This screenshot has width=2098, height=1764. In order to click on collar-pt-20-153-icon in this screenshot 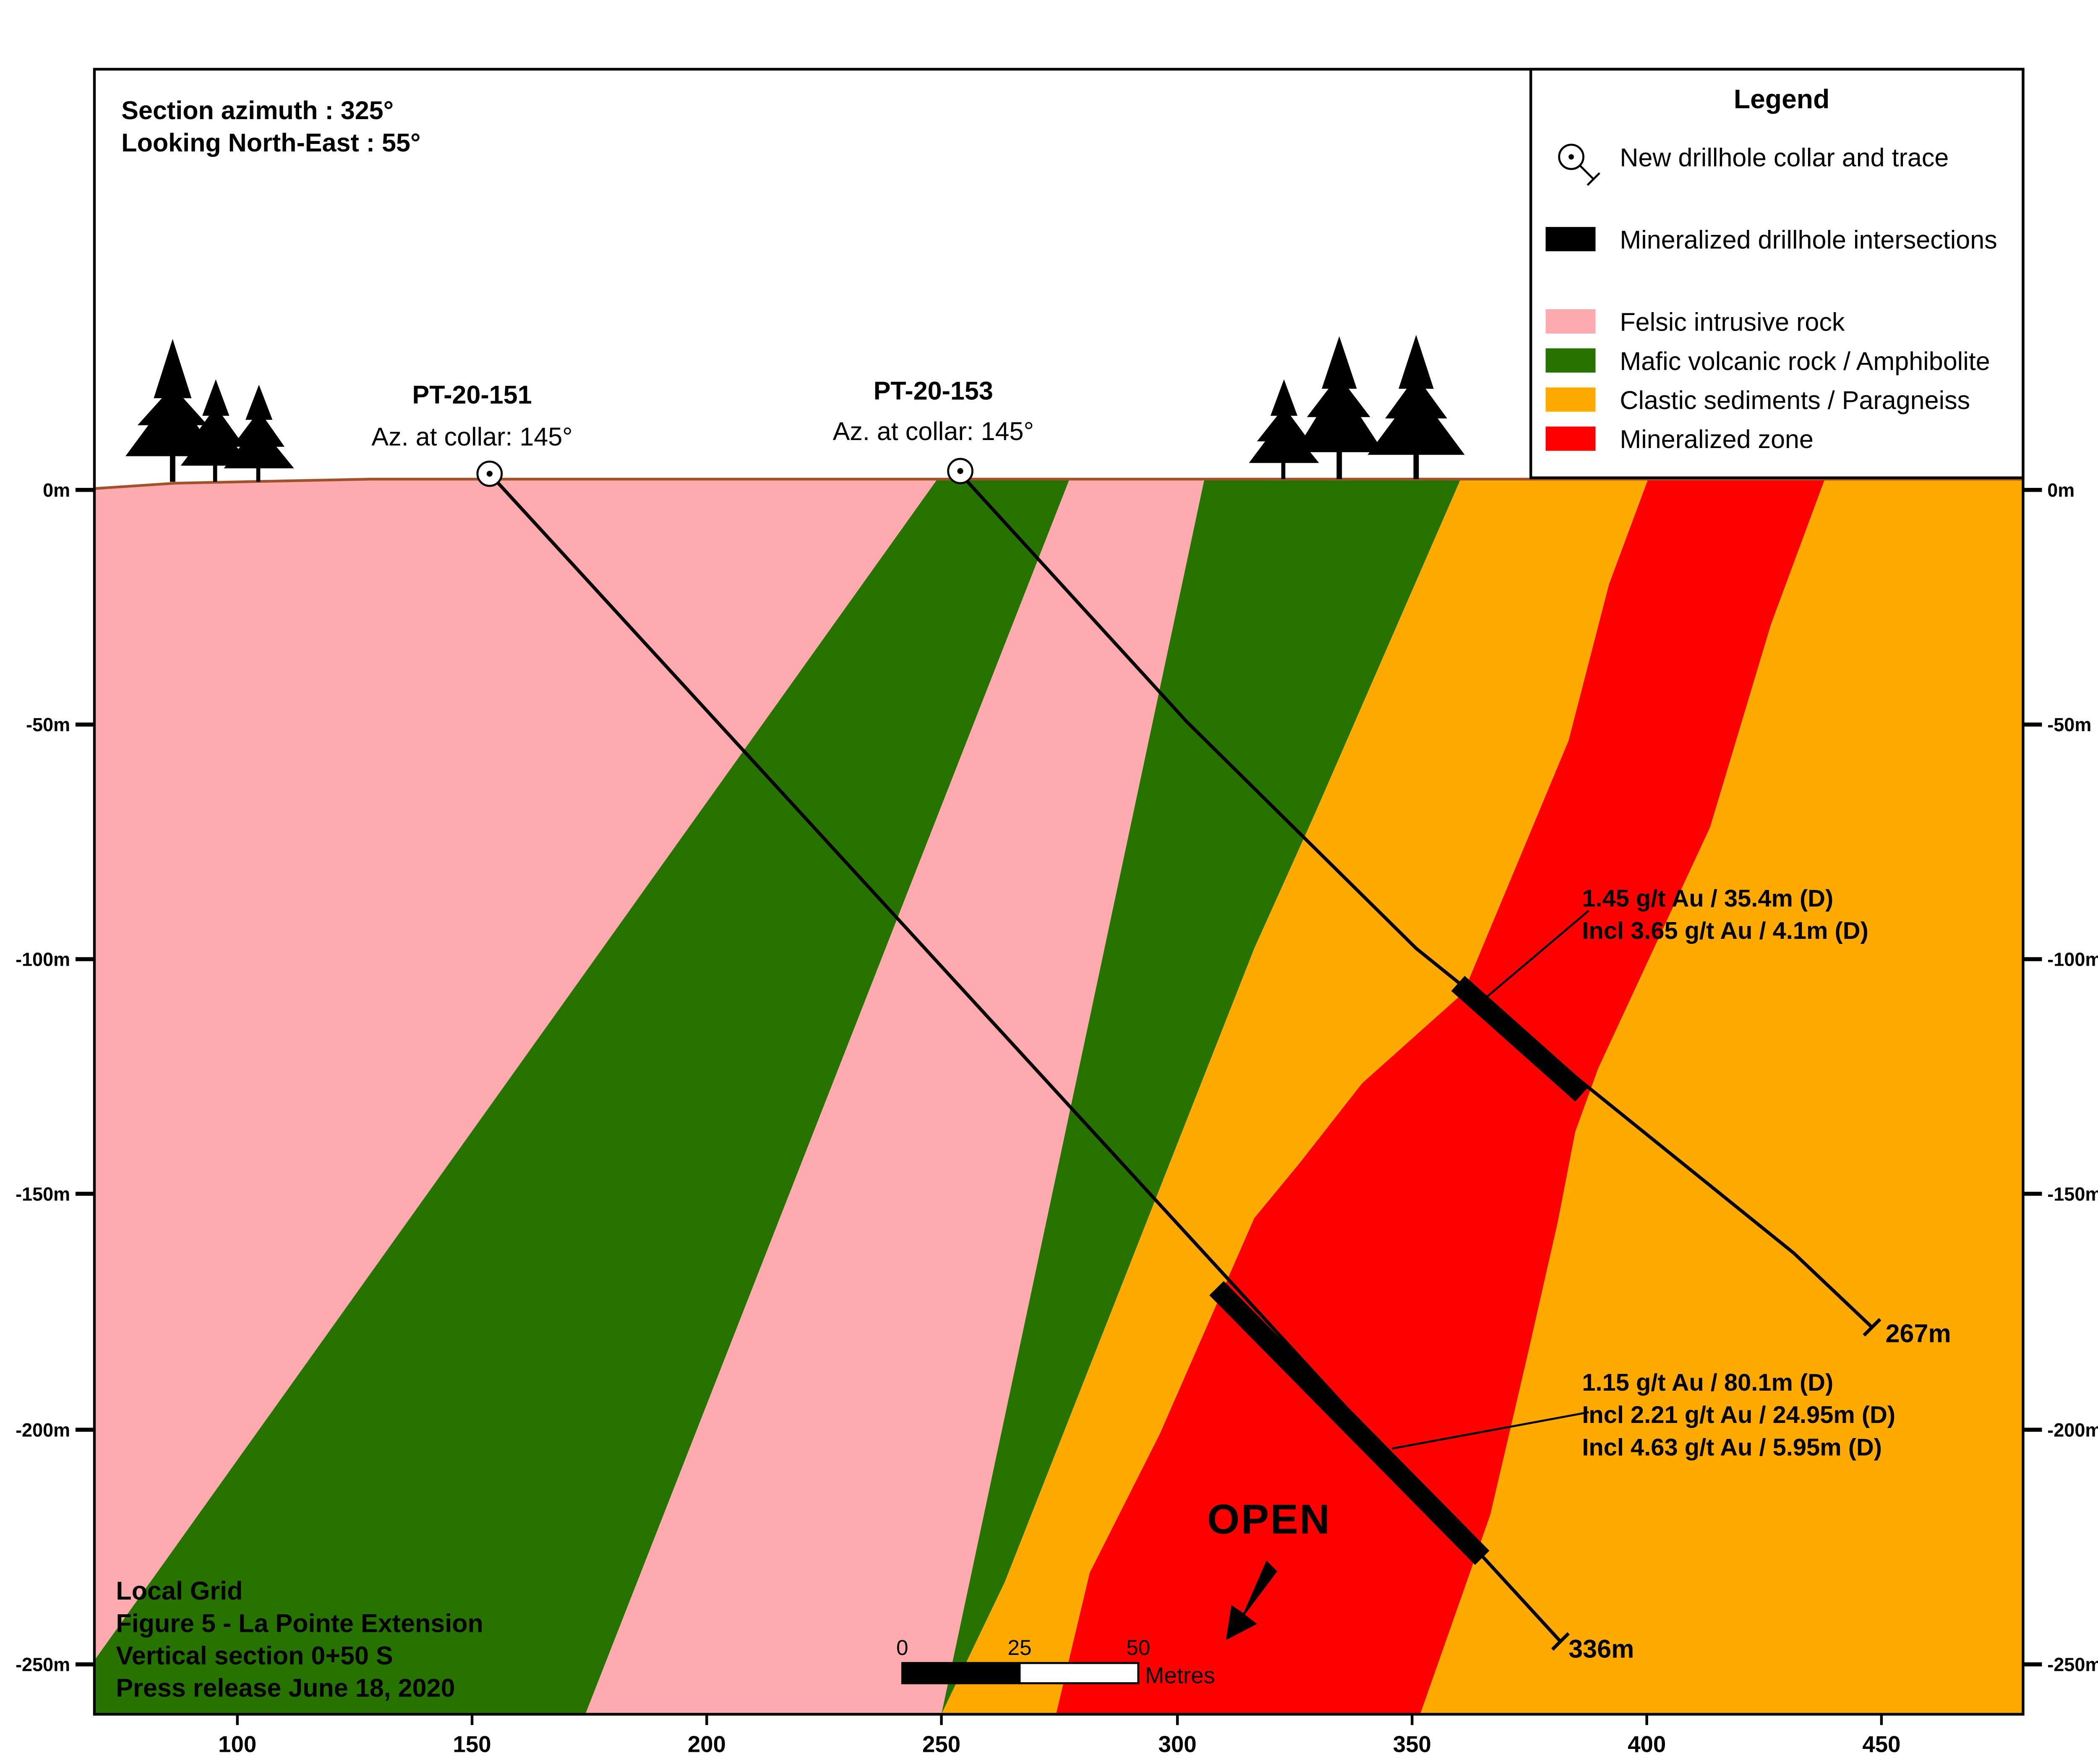, I will do `click(960, 471)`.